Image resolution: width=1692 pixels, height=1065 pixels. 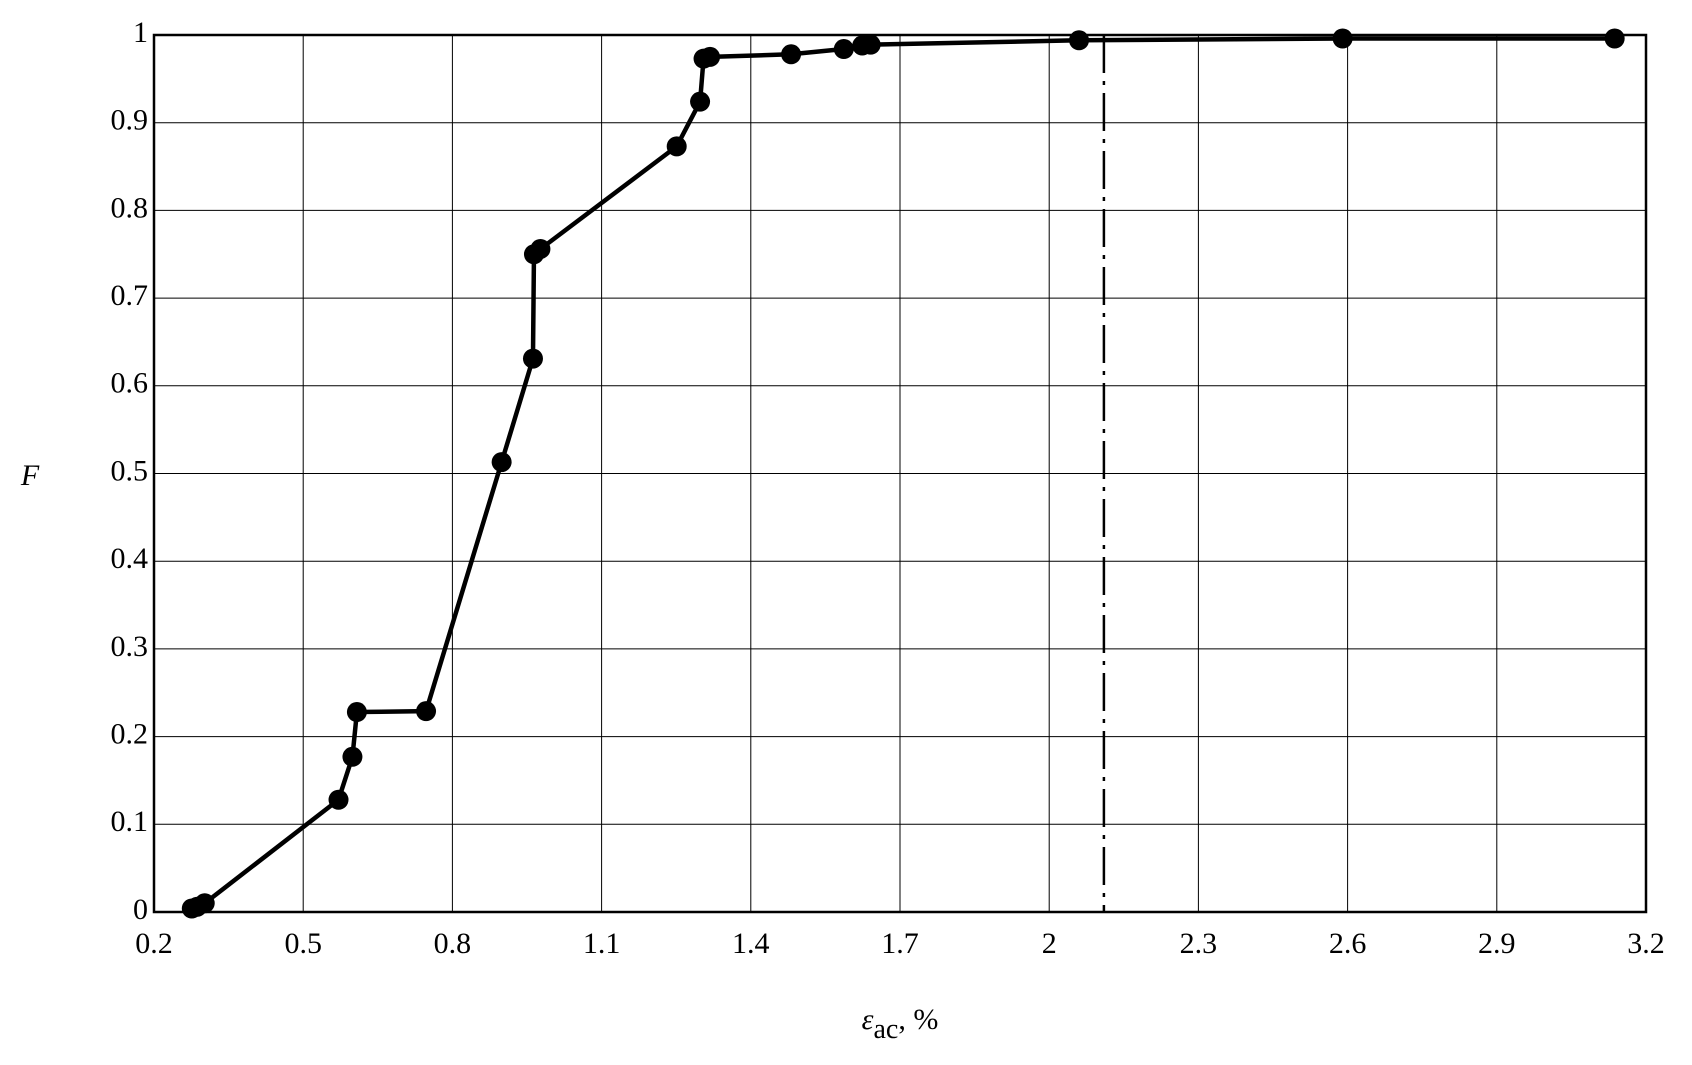 What do you see at coordinates (868, 1019) in the screenshot?
I see `x-axis-symbol: ε` at bounding box center [868, 1019].